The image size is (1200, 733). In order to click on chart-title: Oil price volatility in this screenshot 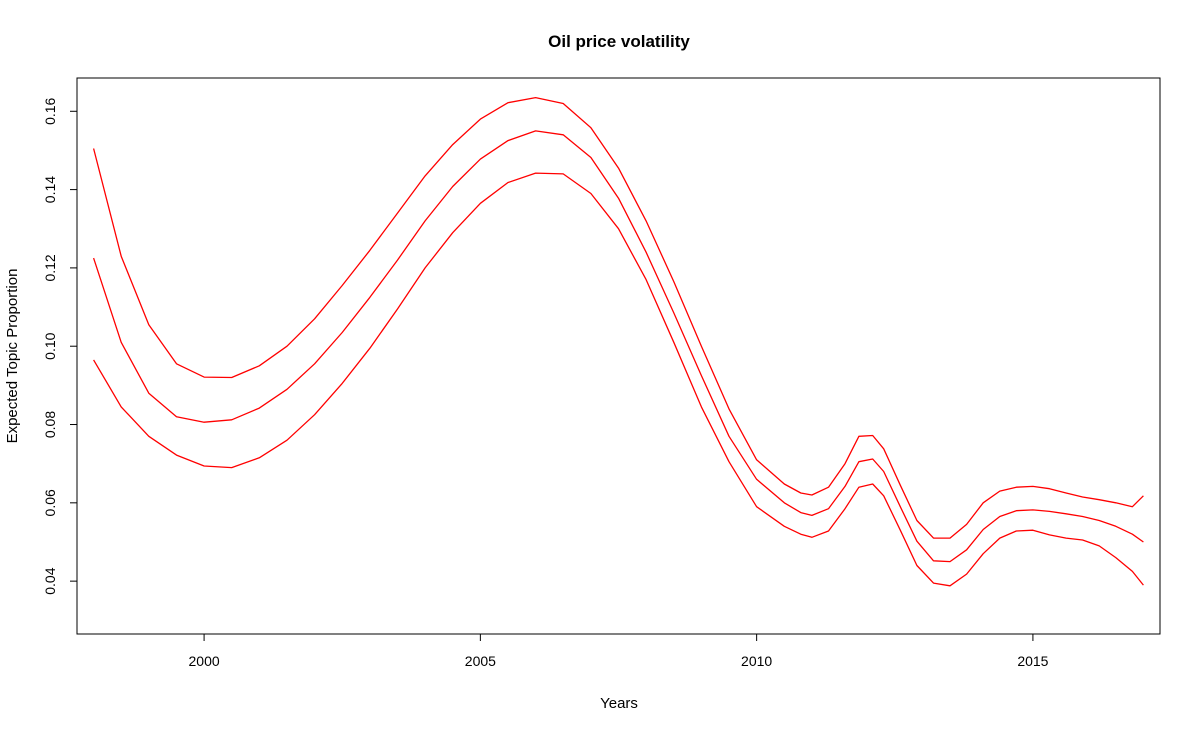, I will do `click(619, 41)`.